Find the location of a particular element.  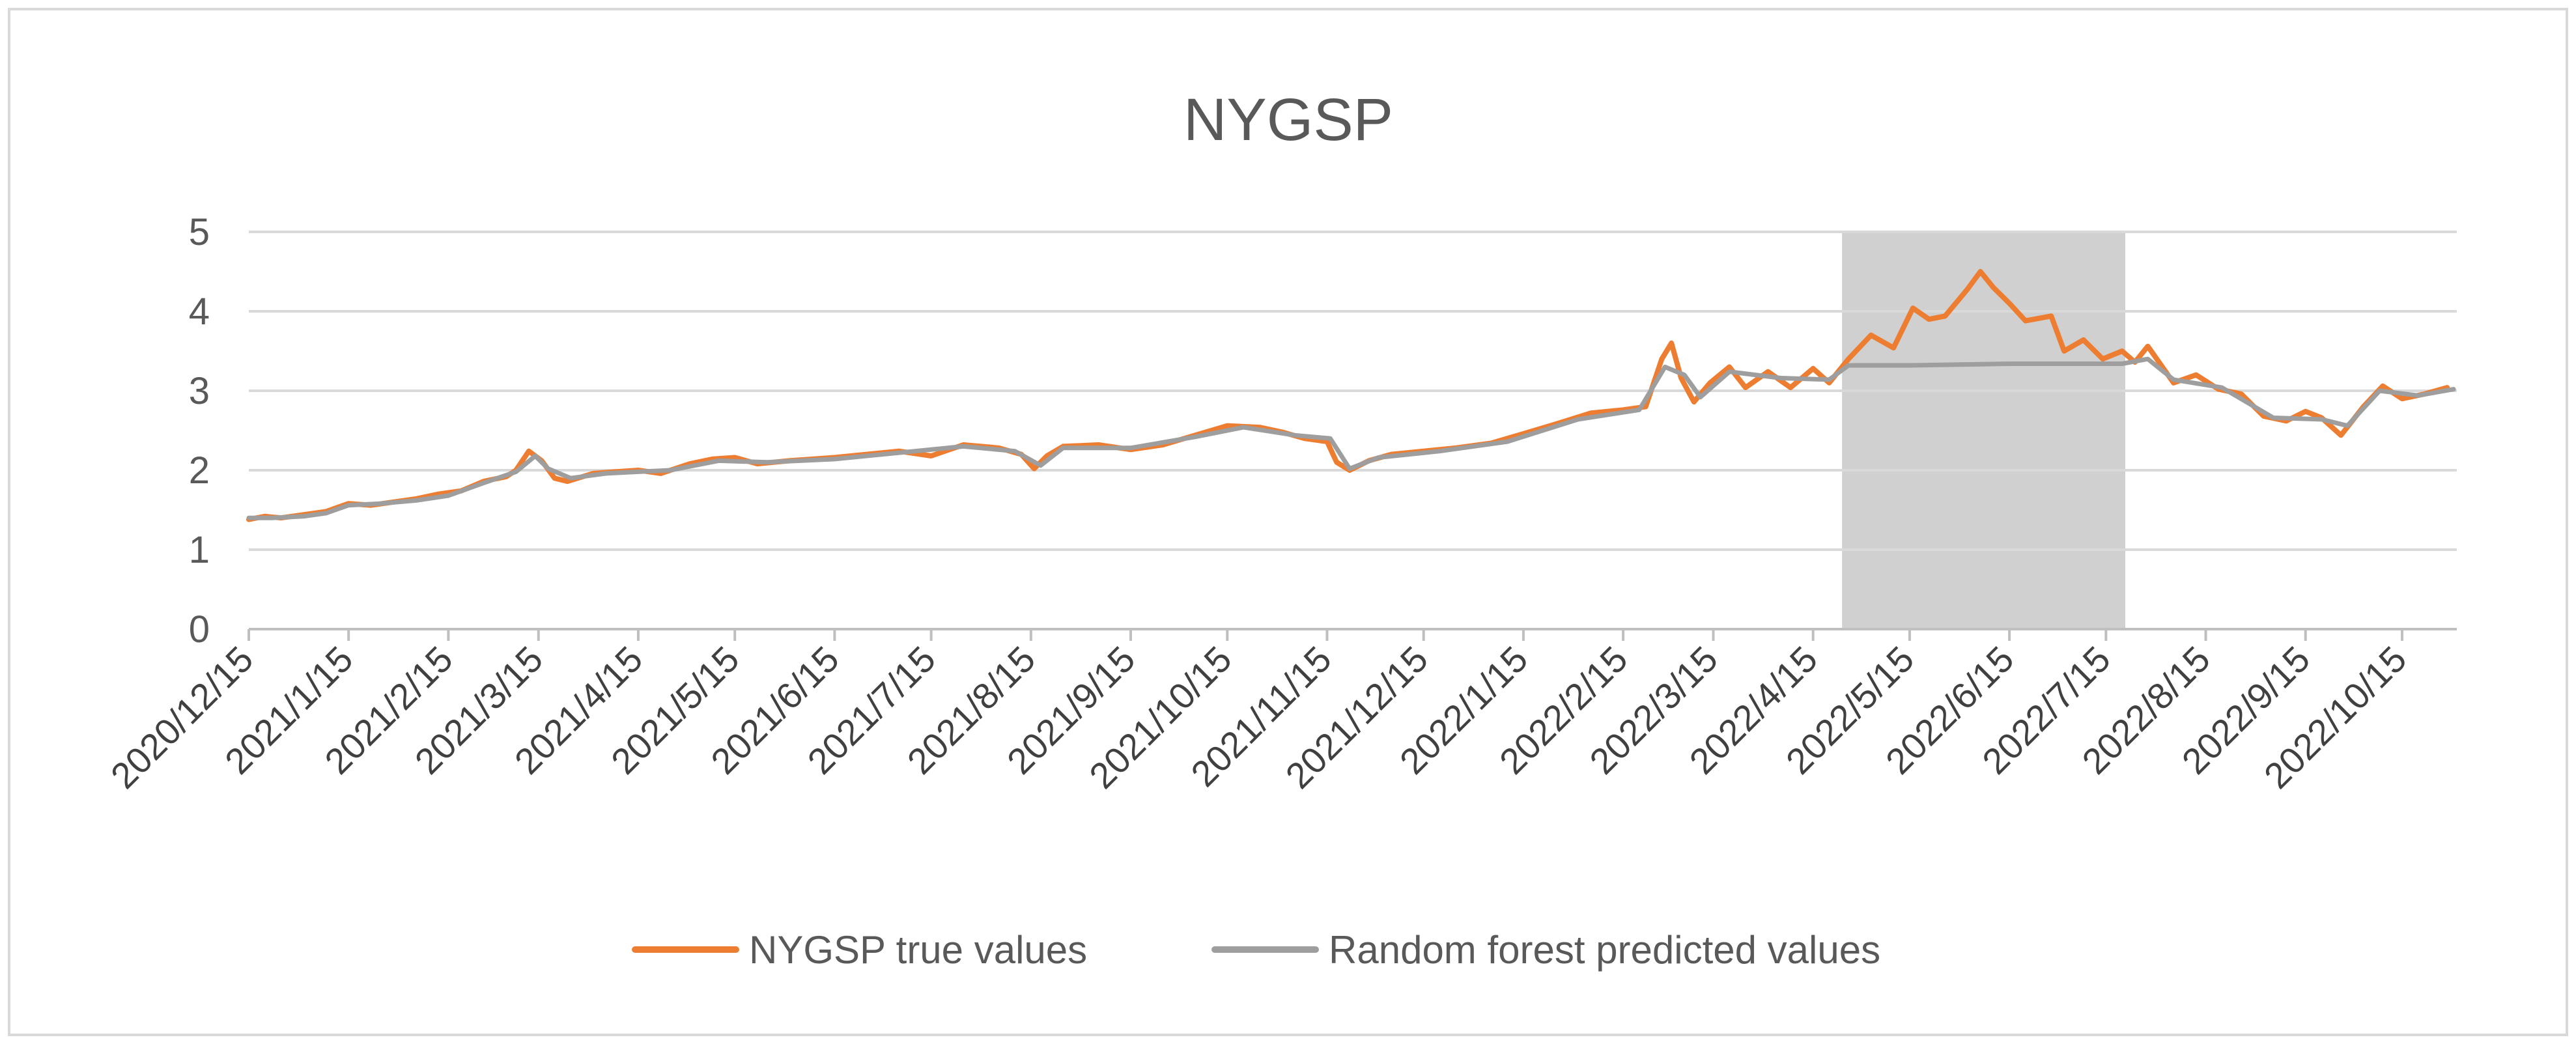

y-tick-label: 4 is located at coordinates (199, 311).